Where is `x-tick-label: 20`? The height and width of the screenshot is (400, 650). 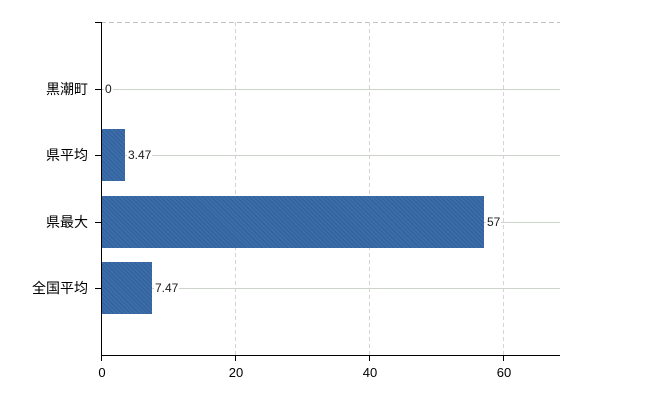 x-tick-label: 20 is located at coordinates (236, 372).